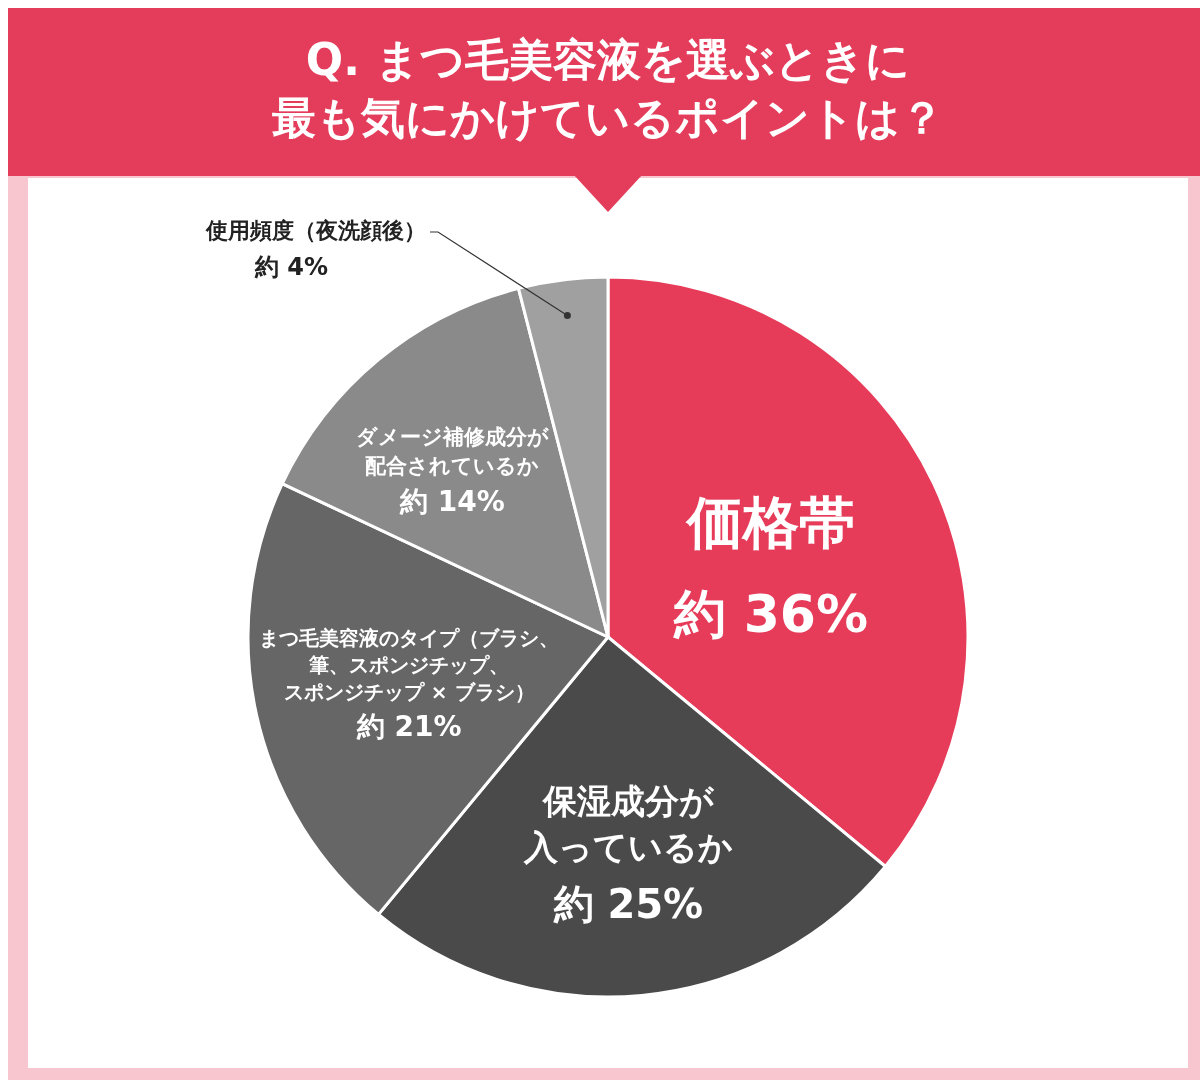 The width and height of the screenshot is (1200, 1080). I want to click on slice-label: 使用頻度（夜洗顔後）, so click(315, 230).